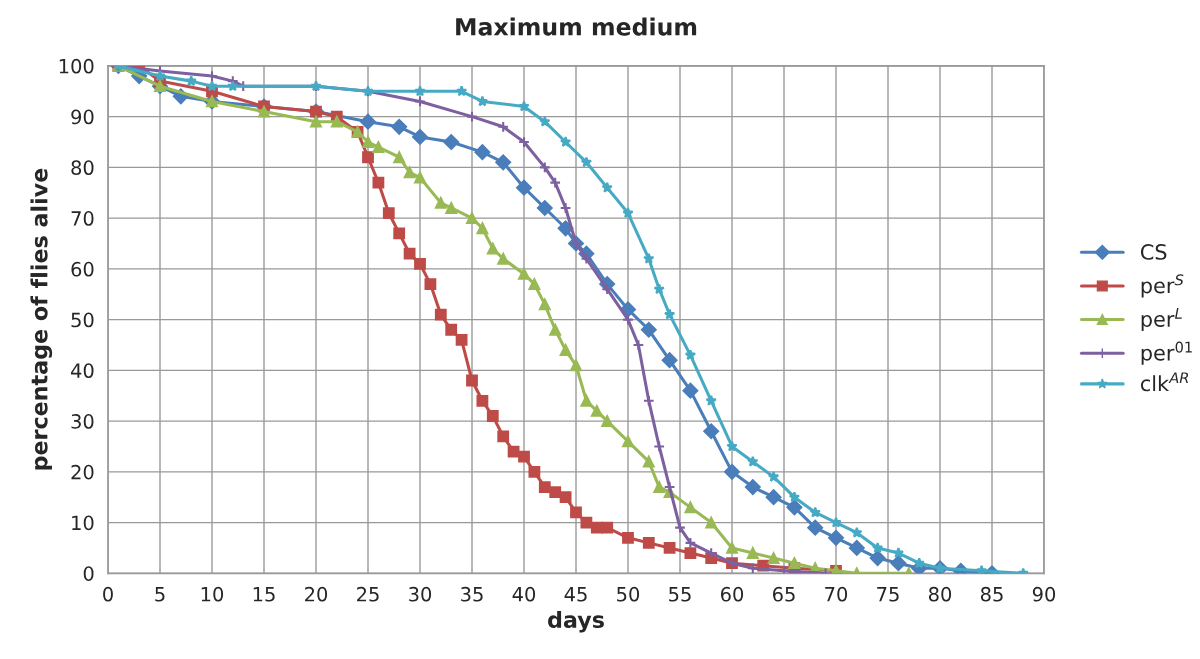 The width and height of the screenshot is (1200, 659). I want to click on y-tick-label: 0, so click(88, 573).